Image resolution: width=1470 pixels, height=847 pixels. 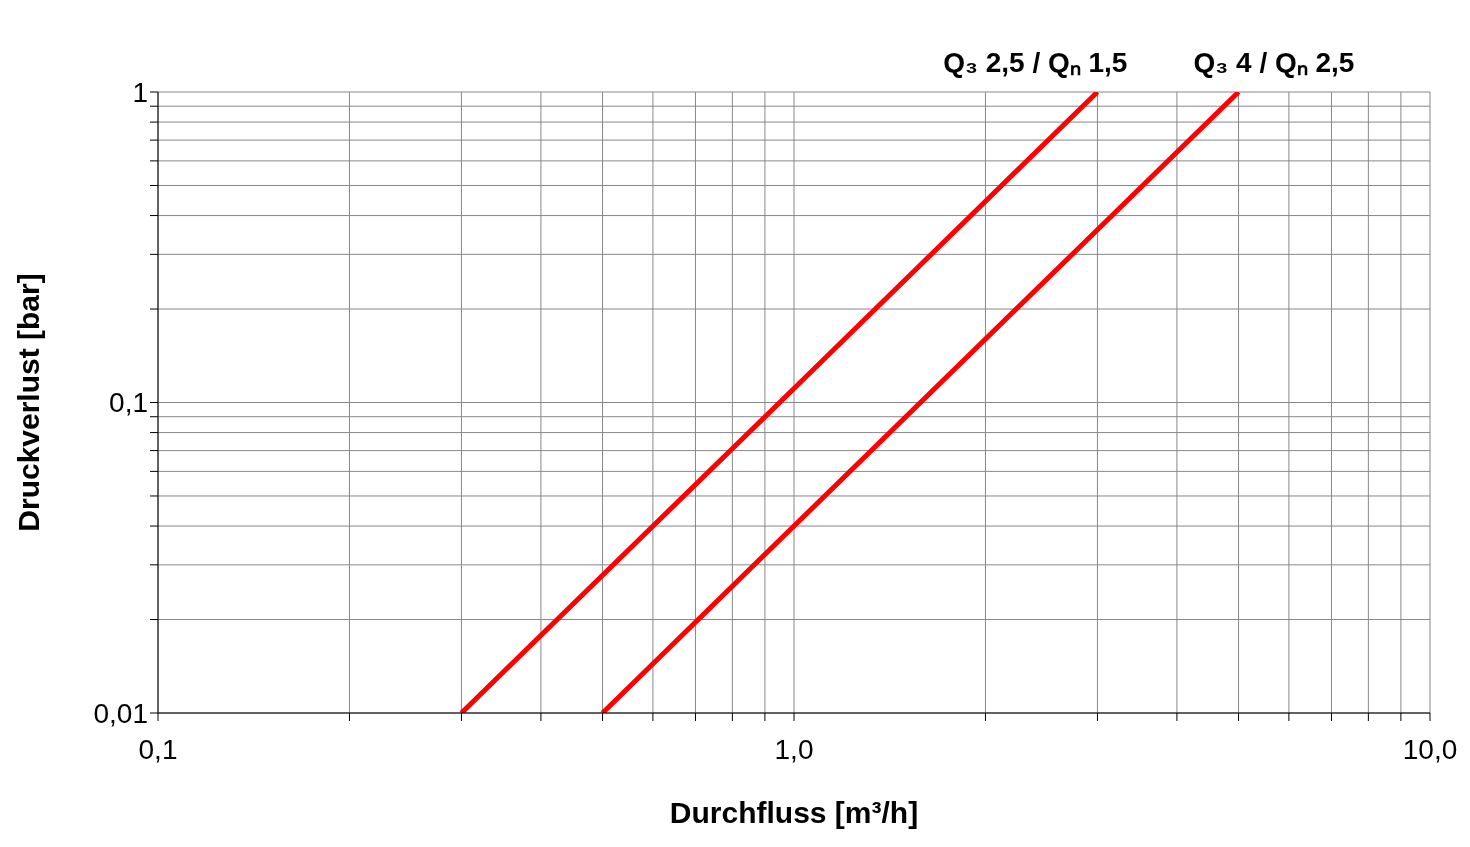 I want to click on y-axis-title: Druckverlust [bar], so click(x=28, y=402).